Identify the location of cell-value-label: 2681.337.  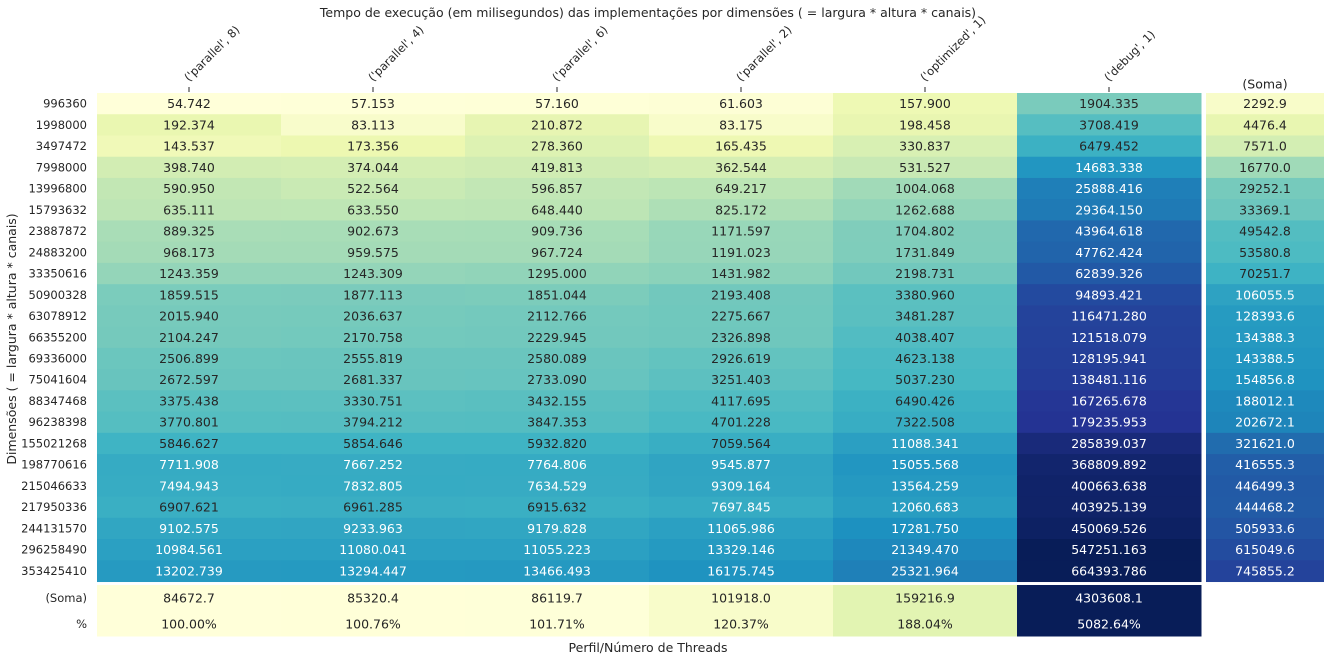
(373, 379).